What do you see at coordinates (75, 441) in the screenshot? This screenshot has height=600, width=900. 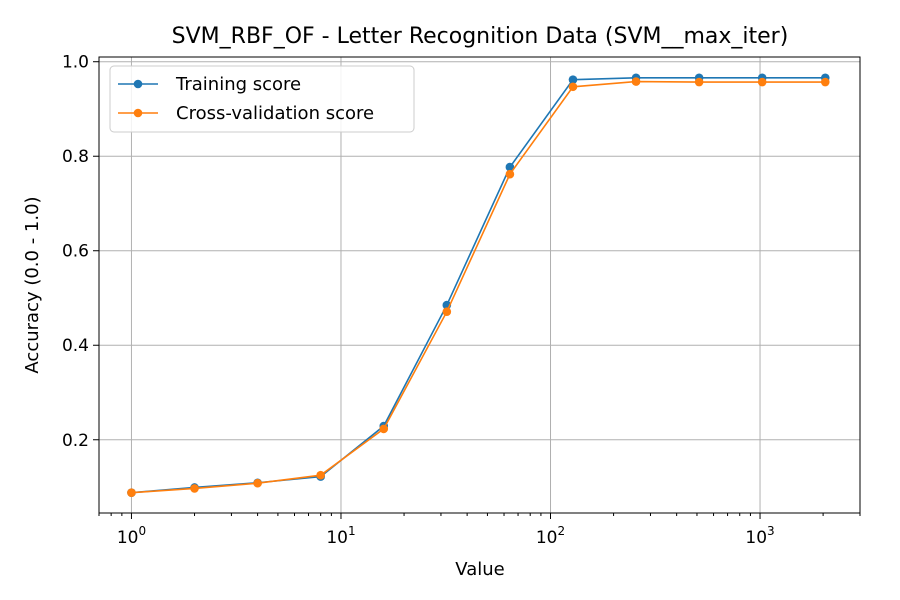 I see `y-tick-label-0: 0.2` at bounding box center [75, 441].